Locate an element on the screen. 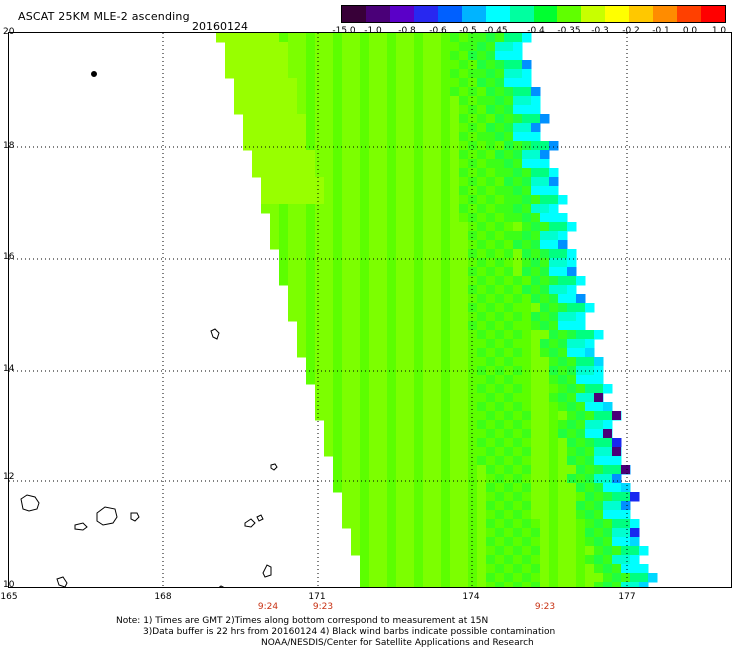  colorbar-label: -0.45 is located at coordinates (496, 31).